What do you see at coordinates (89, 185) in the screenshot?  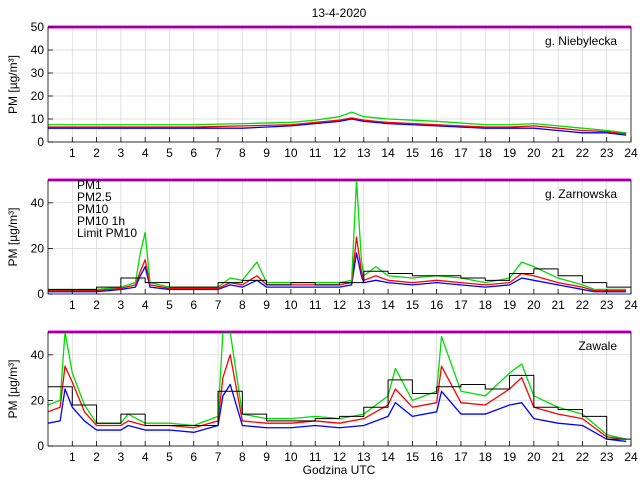 I see `legend-entry: PM1` at bounding box center [89, 185].